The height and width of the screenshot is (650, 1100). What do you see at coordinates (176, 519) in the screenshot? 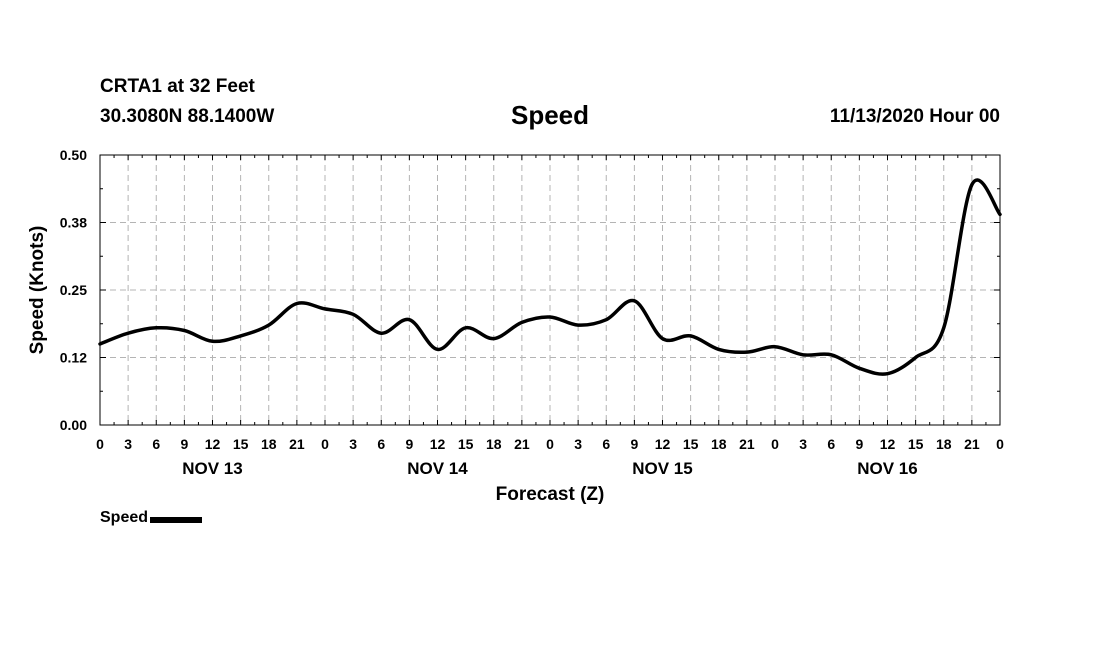
I see `legend-swatch` at bounding box center [176, 519].